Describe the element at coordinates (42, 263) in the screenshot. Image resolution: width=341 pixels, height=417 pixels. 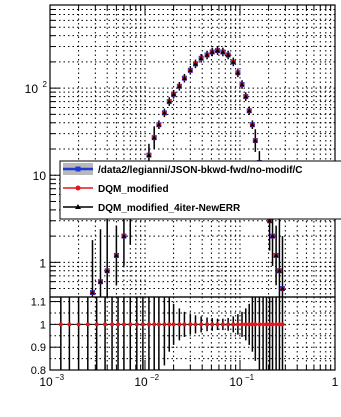
I see `top-y-tick-label: 1` at that location.